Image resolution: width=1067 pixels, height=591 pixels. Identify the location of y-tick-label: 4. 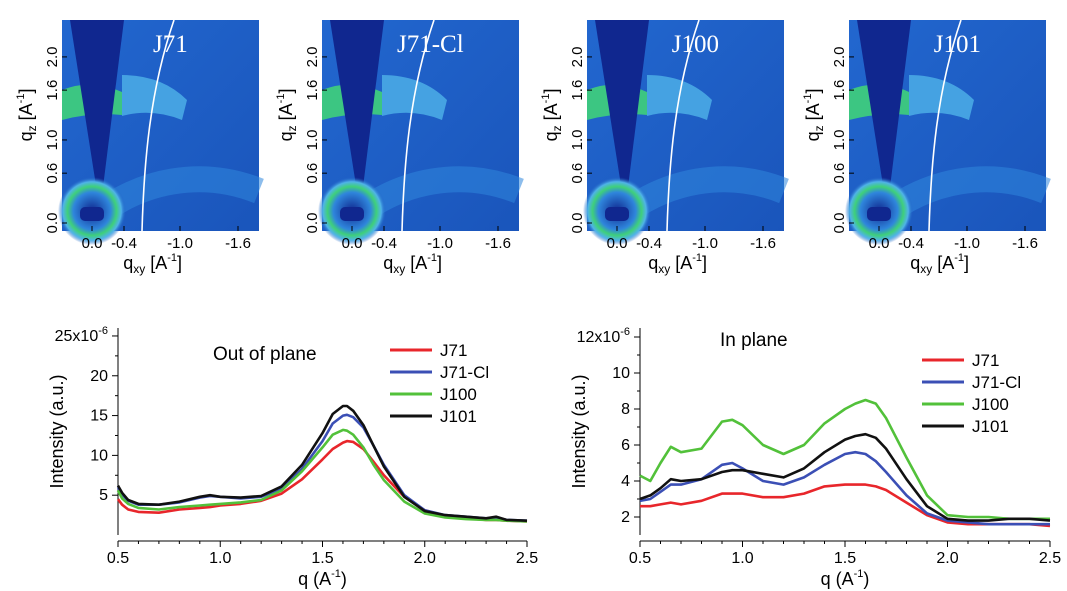
(625, 481).